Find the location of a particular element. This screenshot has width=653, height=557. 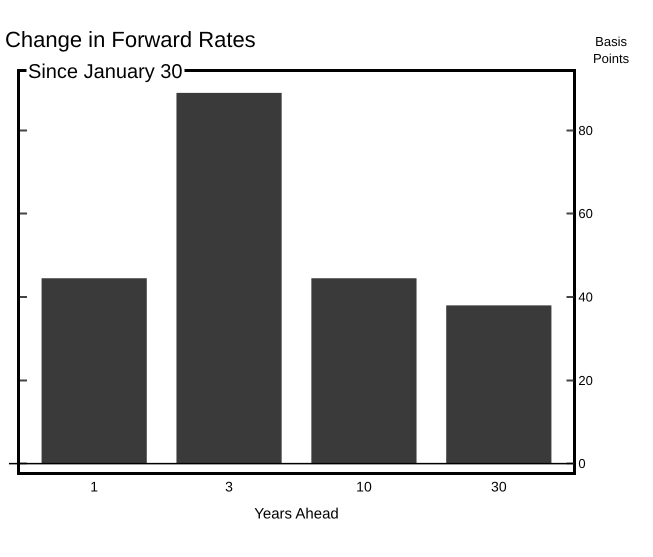

y-tick-label: 80 is located at coordinates (585, 130).